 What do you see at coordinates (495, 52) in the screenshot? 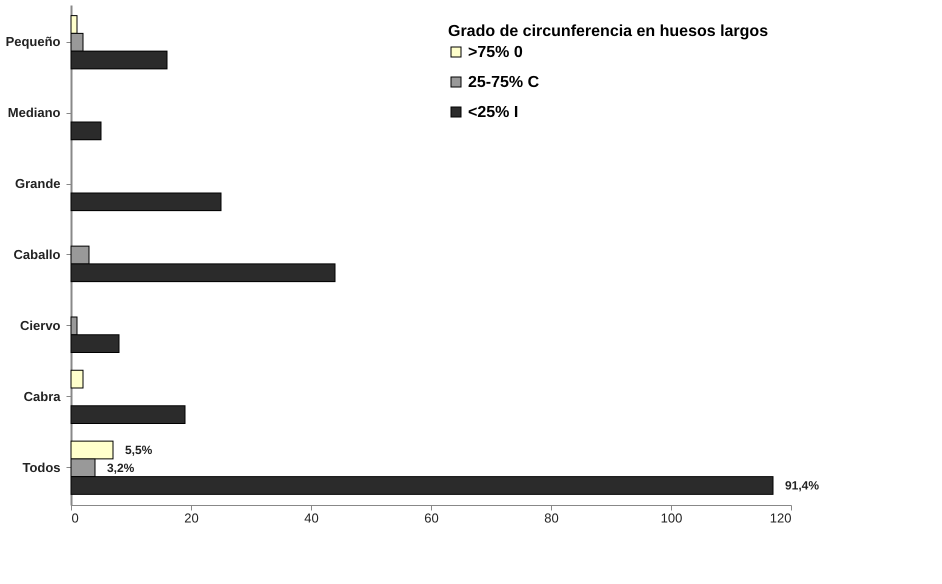
I see `legend-label: >75% 0` at bounding box center [495, 52].